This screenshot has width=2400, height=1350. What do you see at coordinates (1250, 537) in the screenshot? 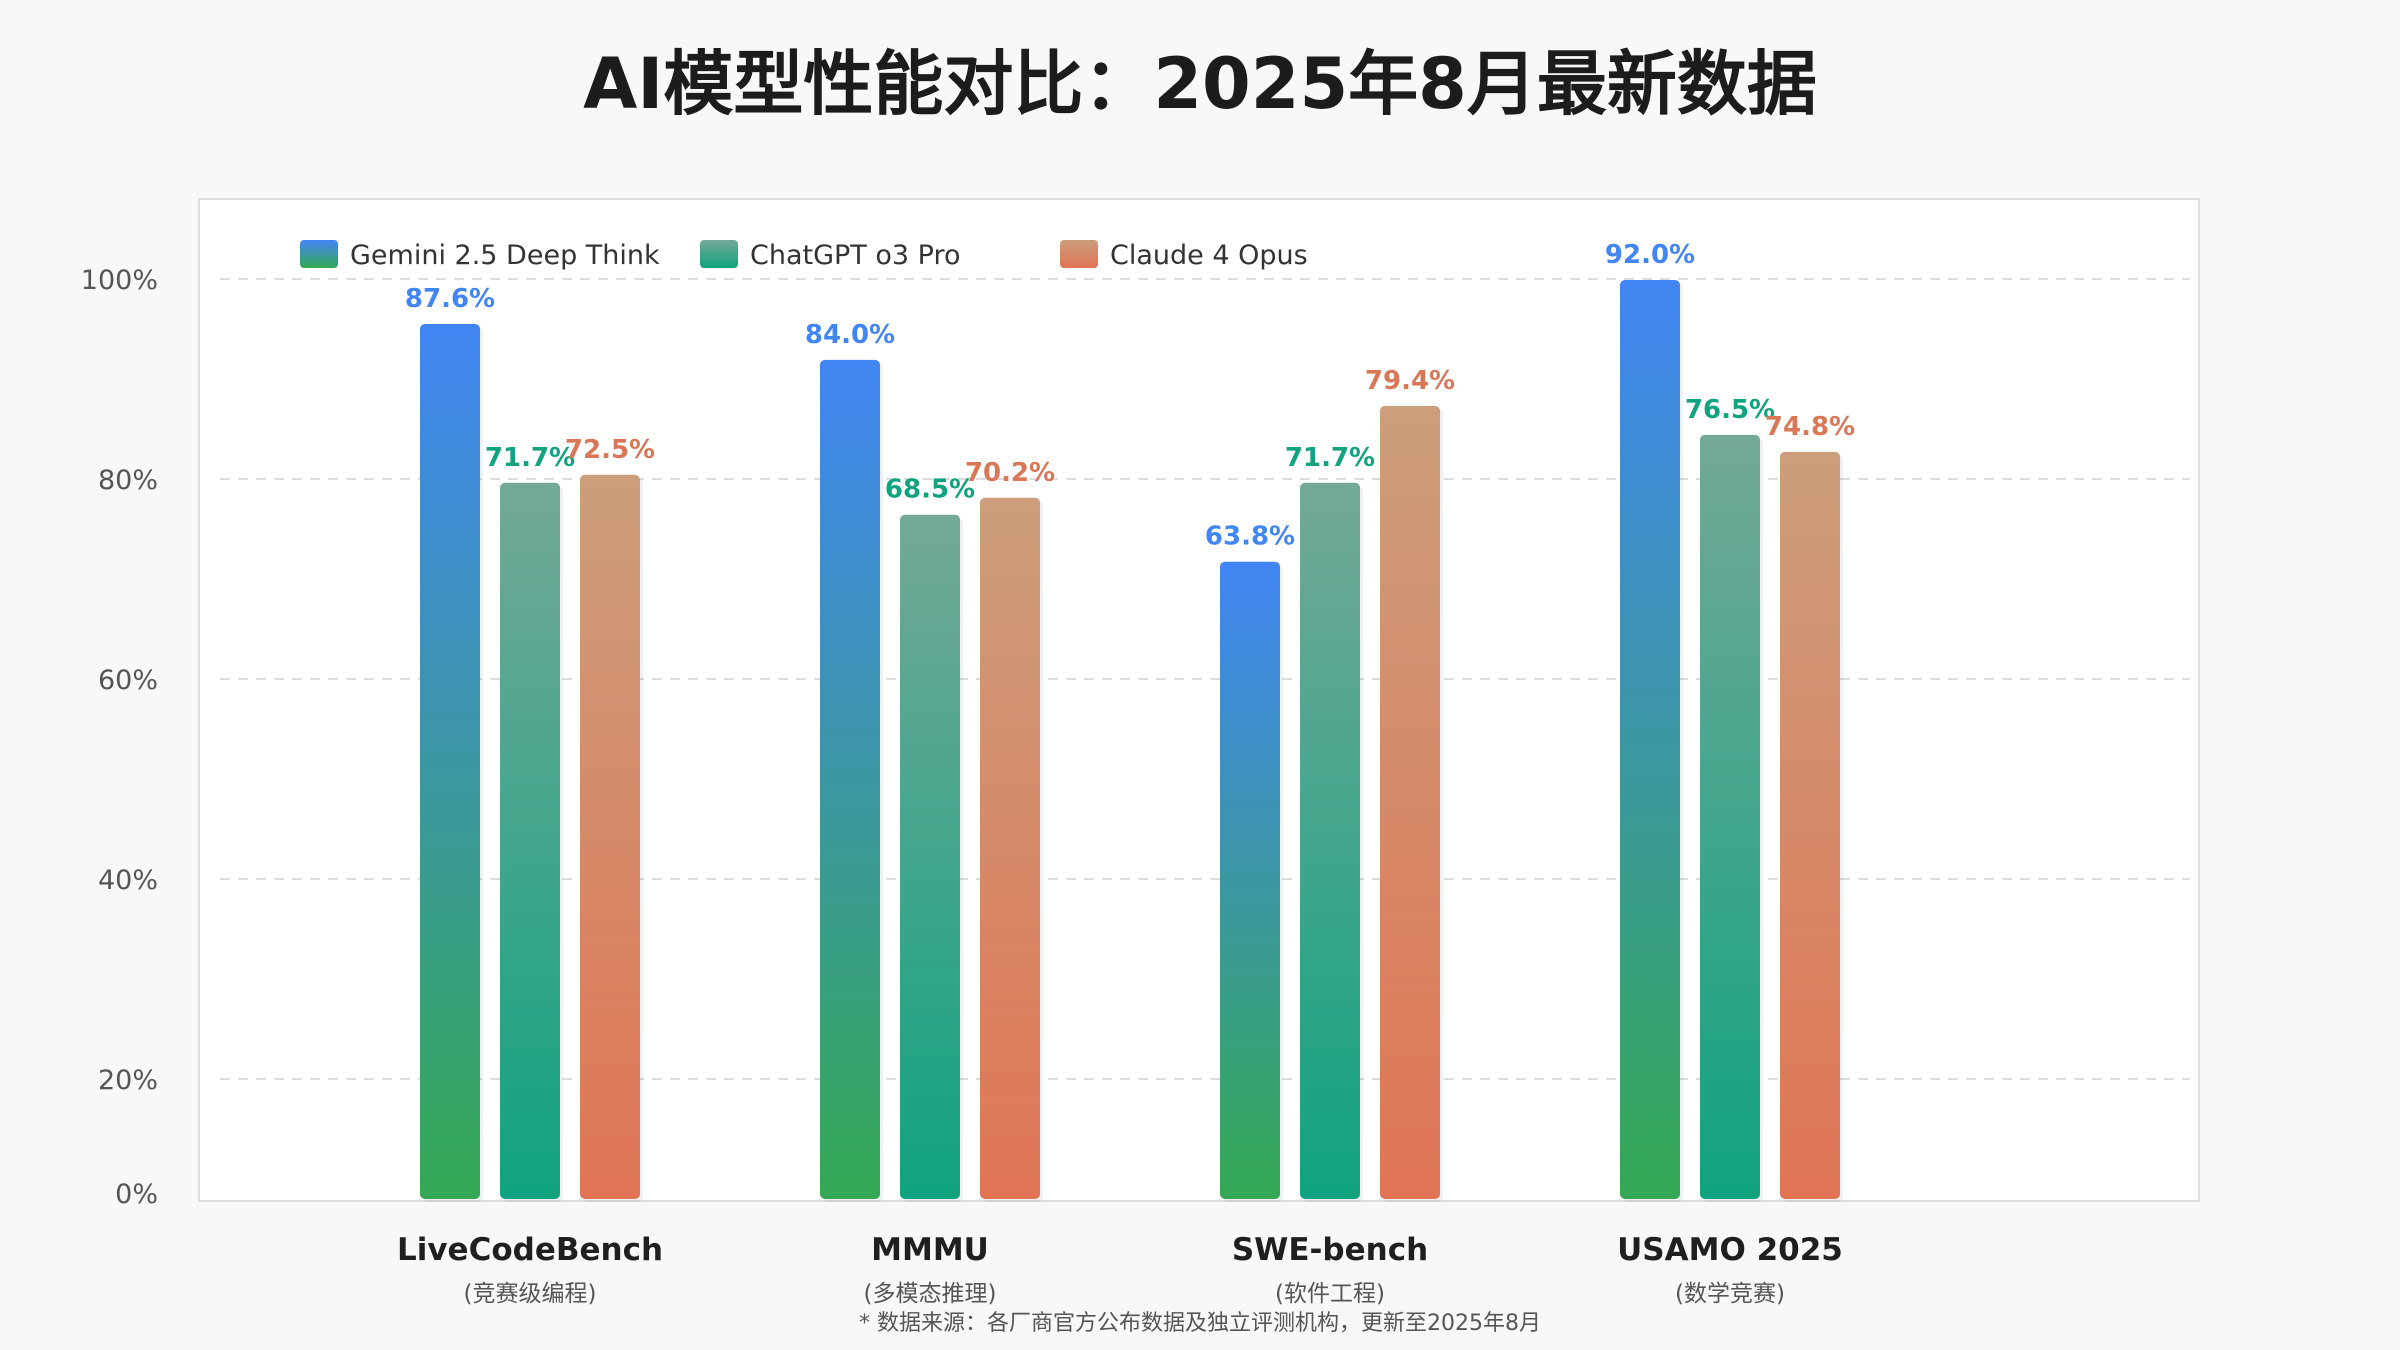
I see `data-label: 63.8%` at bounding box center [1250, 537].